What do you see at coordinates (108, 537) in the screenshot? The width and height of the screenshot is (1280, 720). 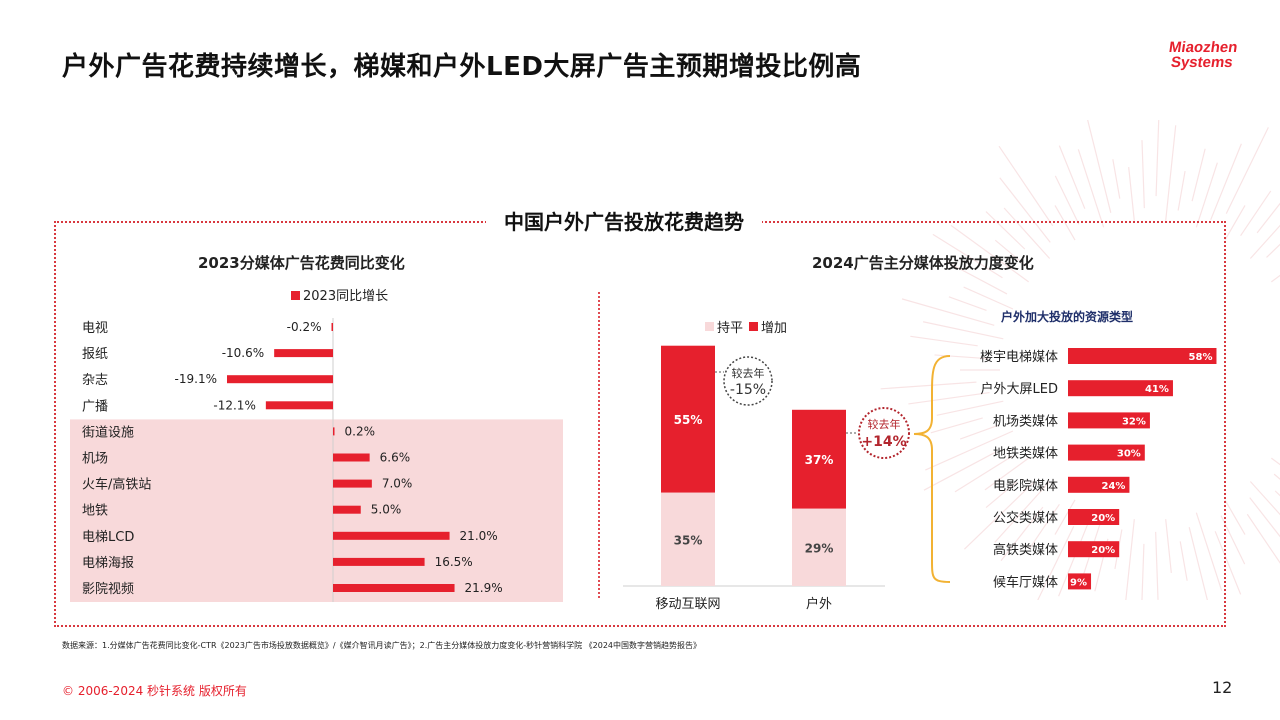 I see `category-label: 电梯LCD` at bounding box center [108, 537].